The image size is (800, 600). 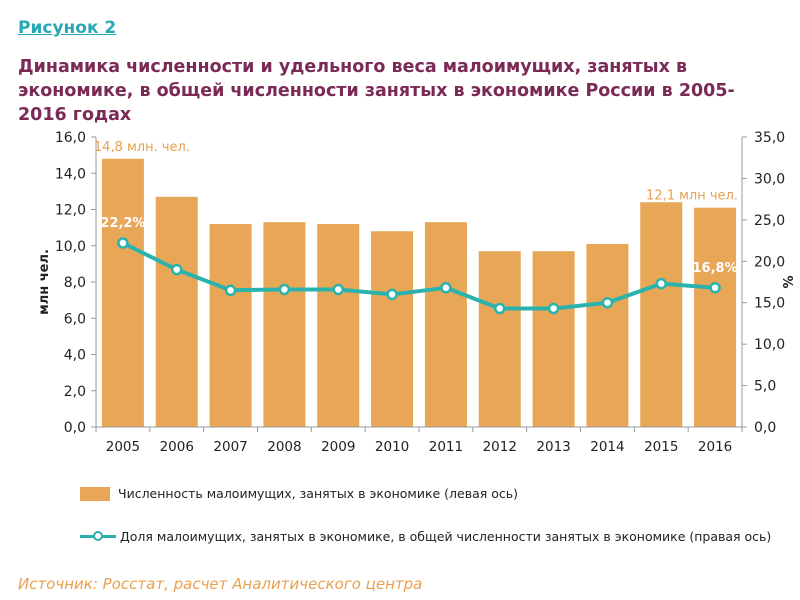 I want to click on annotation-bar-last: 12,1 млн чел., so click(x=692, y=196).